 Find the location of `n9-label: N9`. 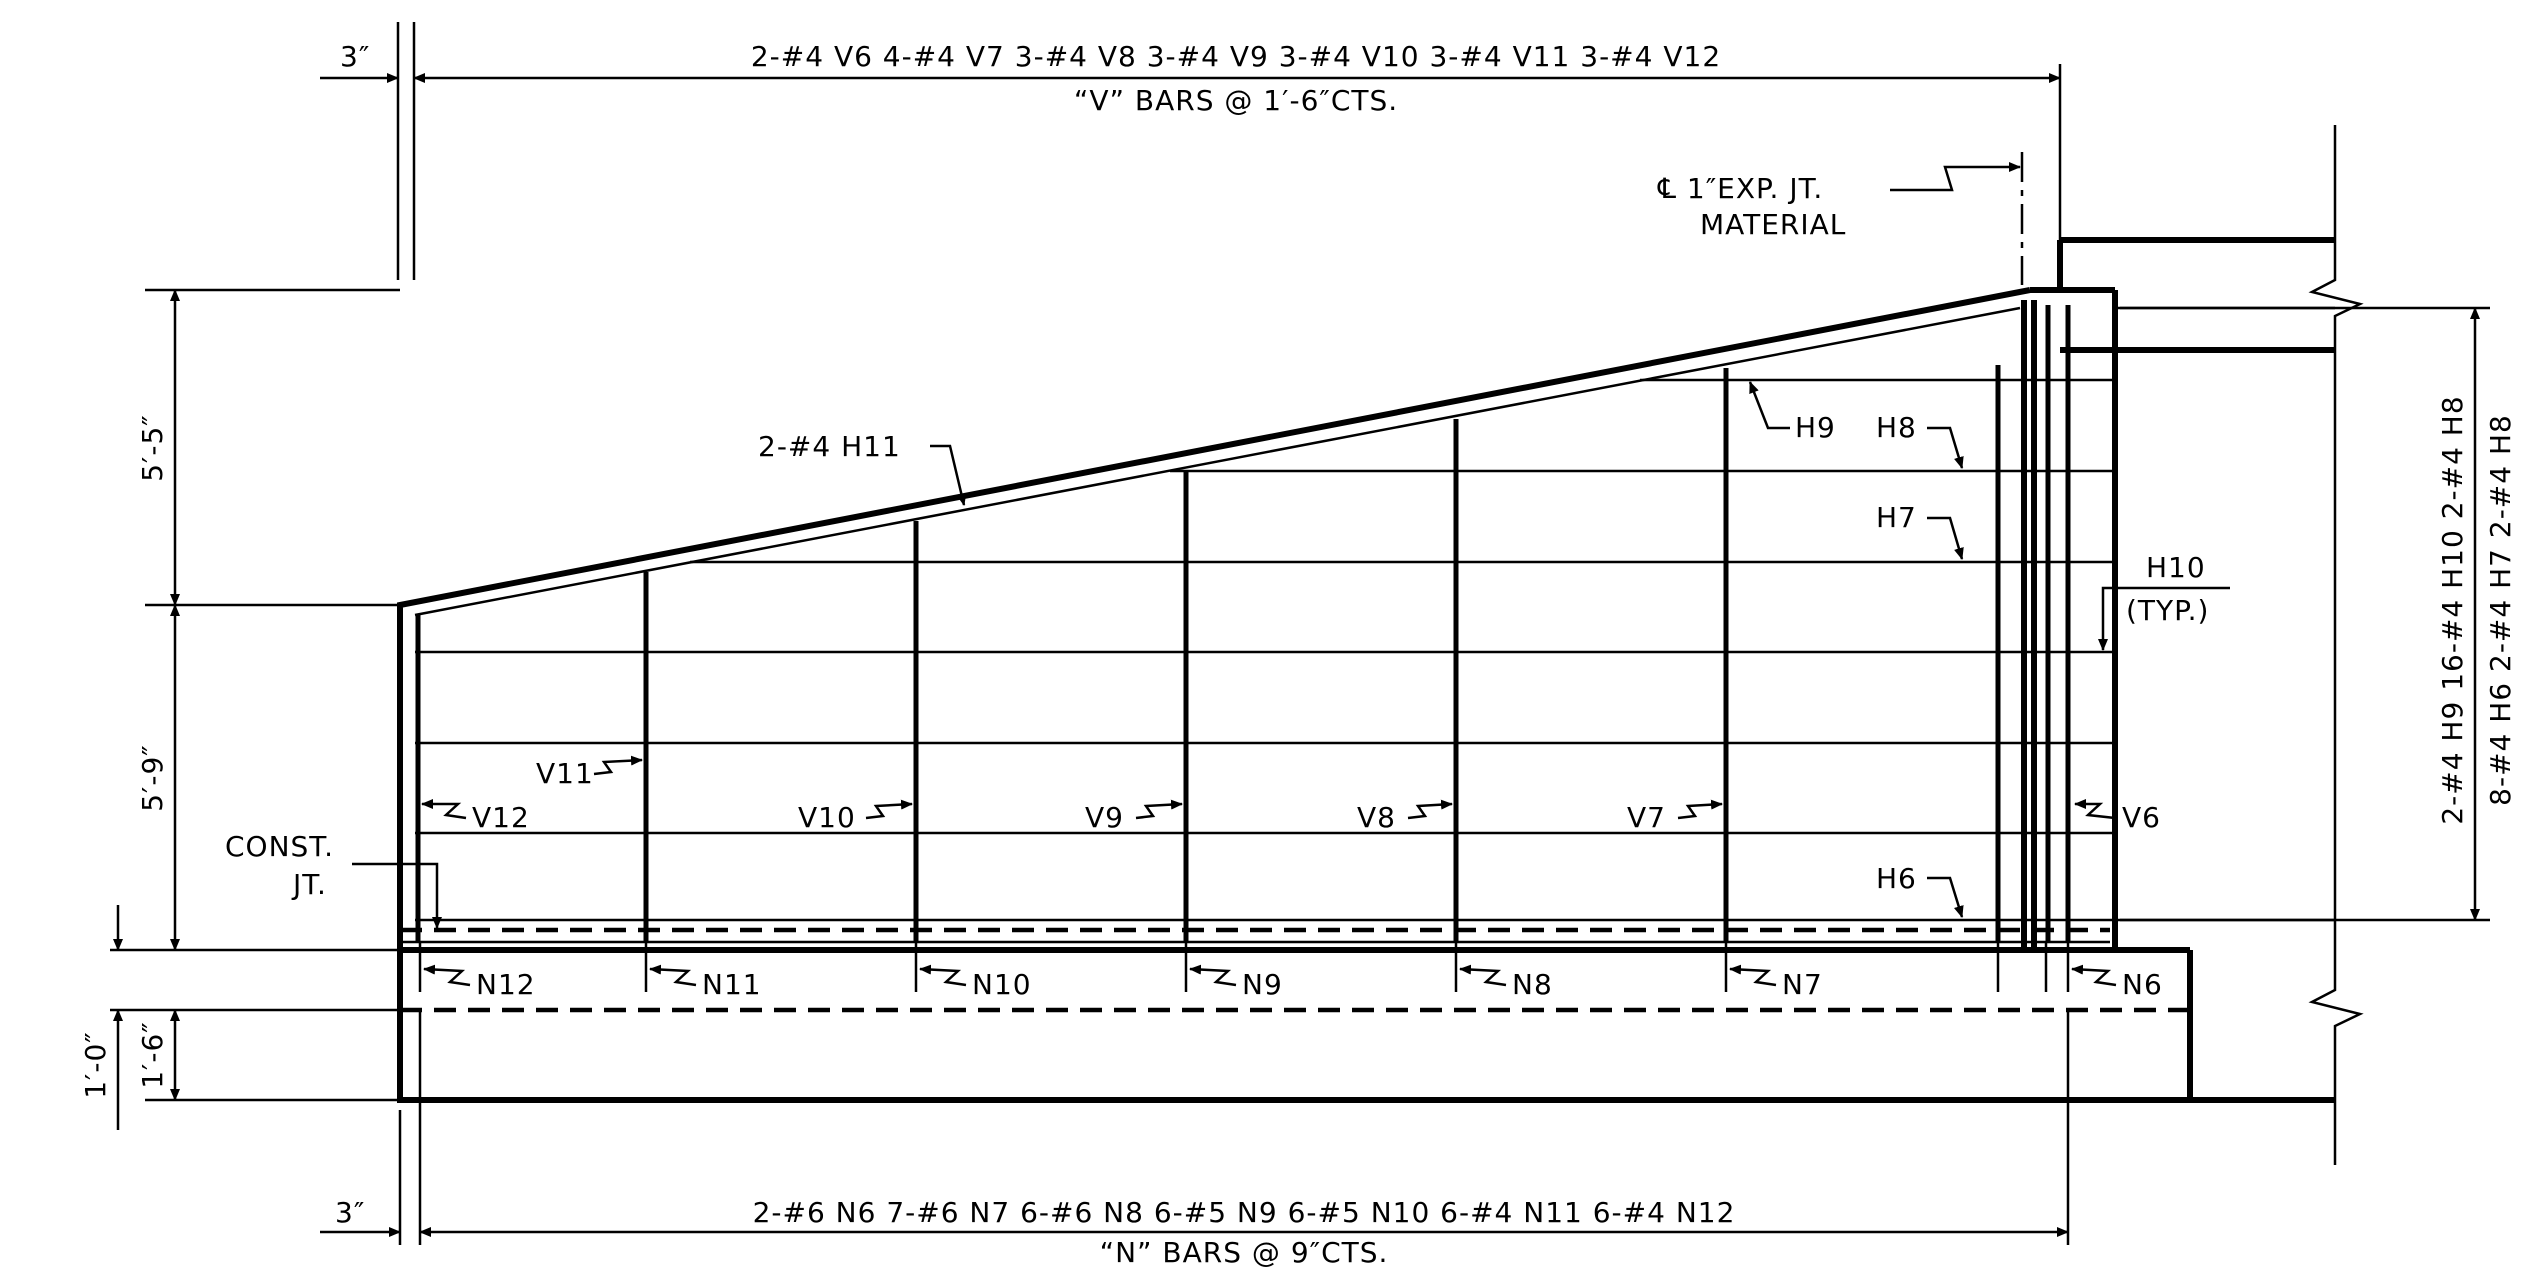

n9-label: N9 is located at coordinates (1262, 984).